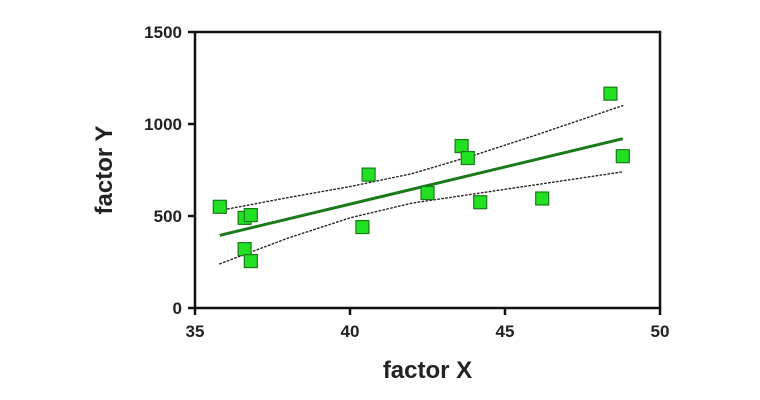 The height and width of the screenshot is (400, 760). Describe the element at coordinates (169, 170) in the screenshot. I see `y-axis-ticks: 0 500 1000 1500` at that location.